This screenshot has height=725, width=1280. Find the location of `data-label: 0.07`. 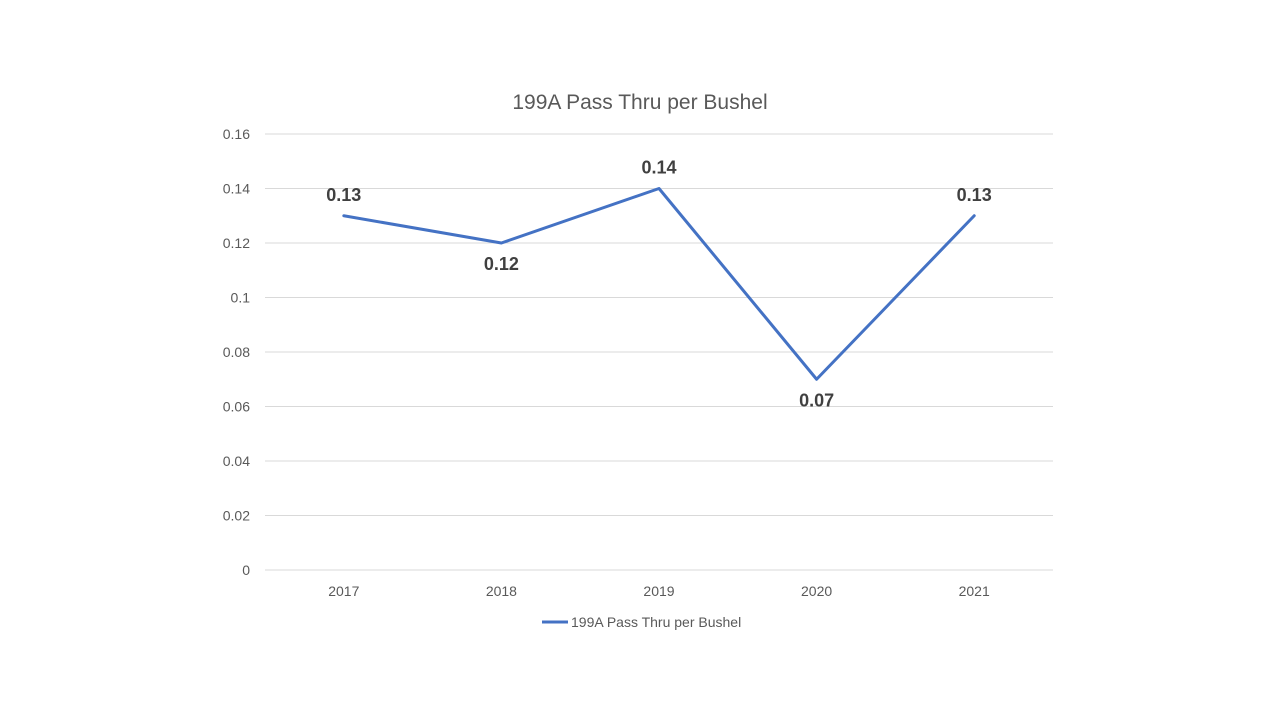

data-label: 0.07 is located at coordinates (816, 400).